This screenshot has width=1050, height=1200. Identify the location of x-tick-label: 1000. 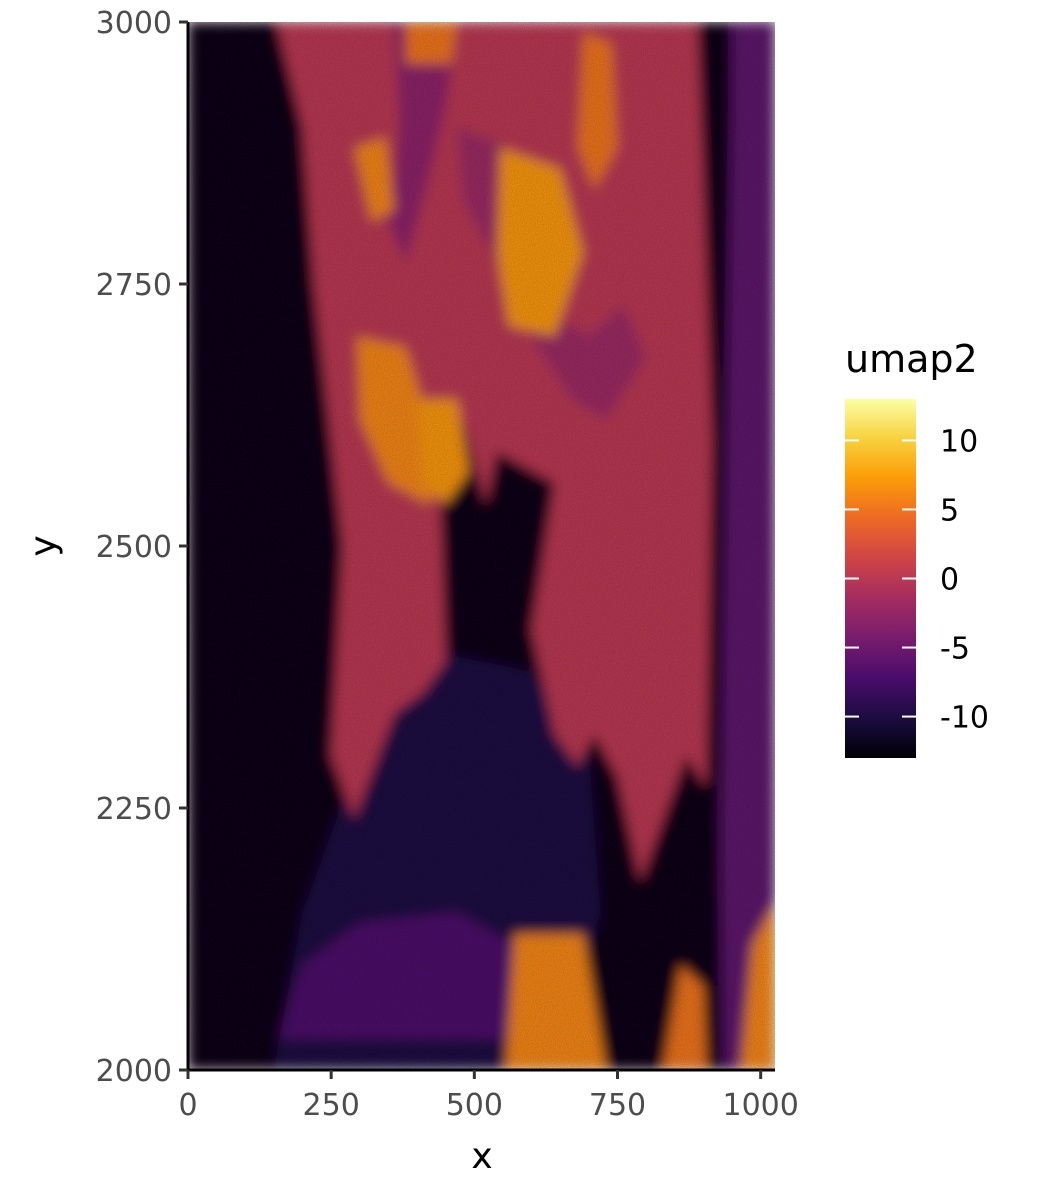
(761, 1105).